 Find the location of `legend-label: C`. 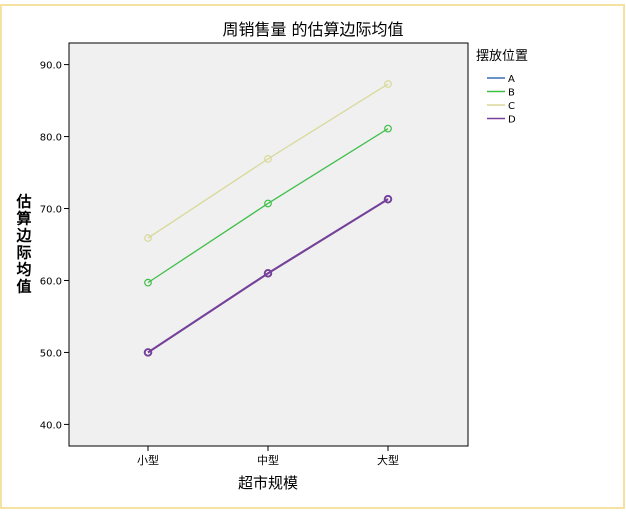

legend-label: C is located at coordinates (511, 106).